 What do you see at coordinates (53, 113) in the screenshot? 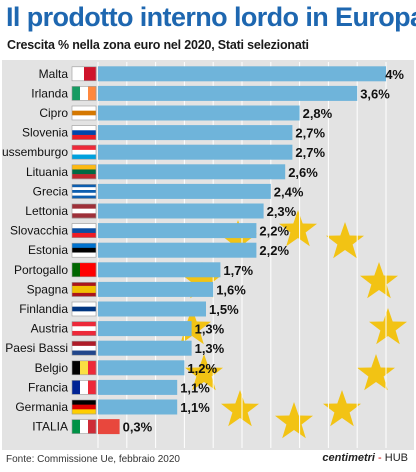
I see `category-label: Cipro` at bounding box center [53, 113].